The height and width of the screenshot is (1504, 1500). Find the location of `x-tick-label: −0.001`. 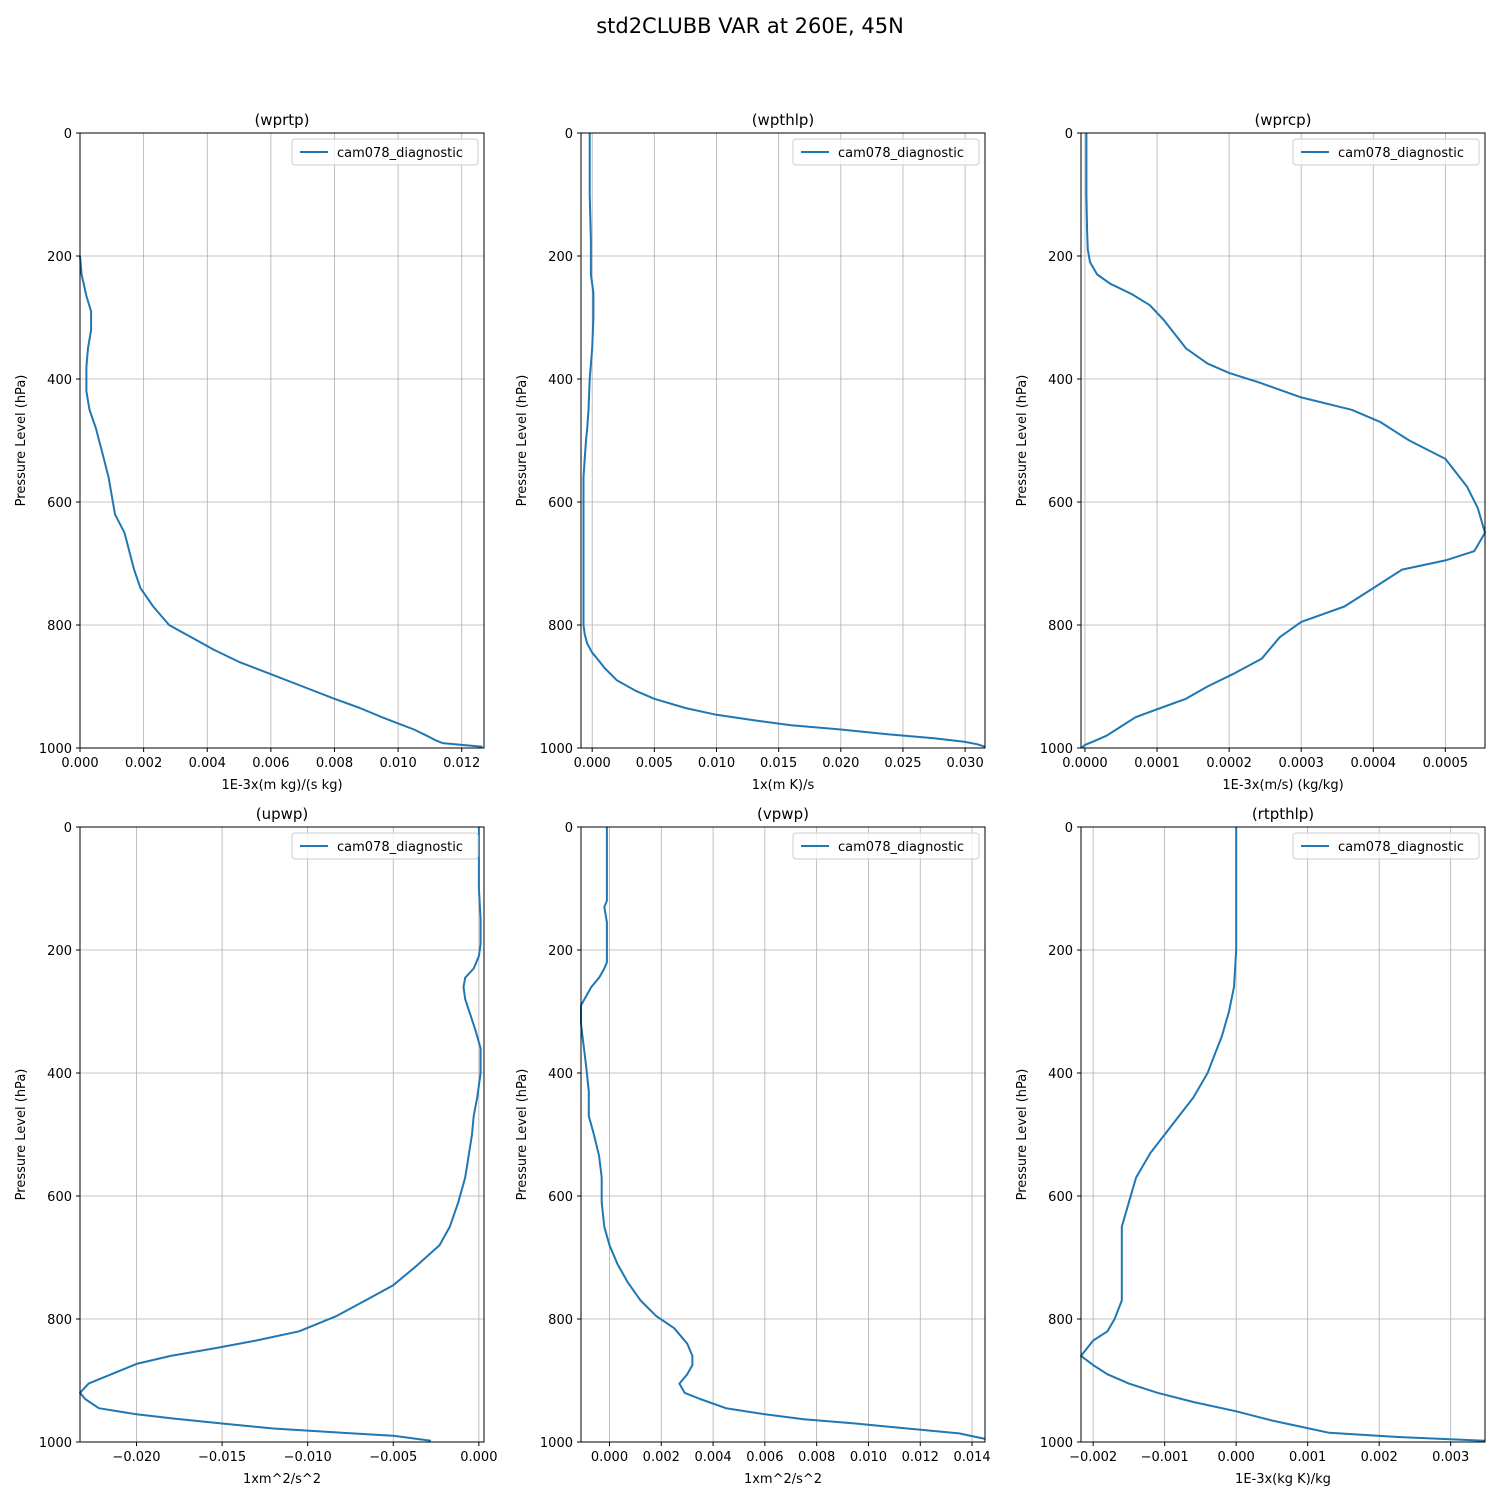

x-tick-label: −0.001 is located at coordinates (1165, 1457).